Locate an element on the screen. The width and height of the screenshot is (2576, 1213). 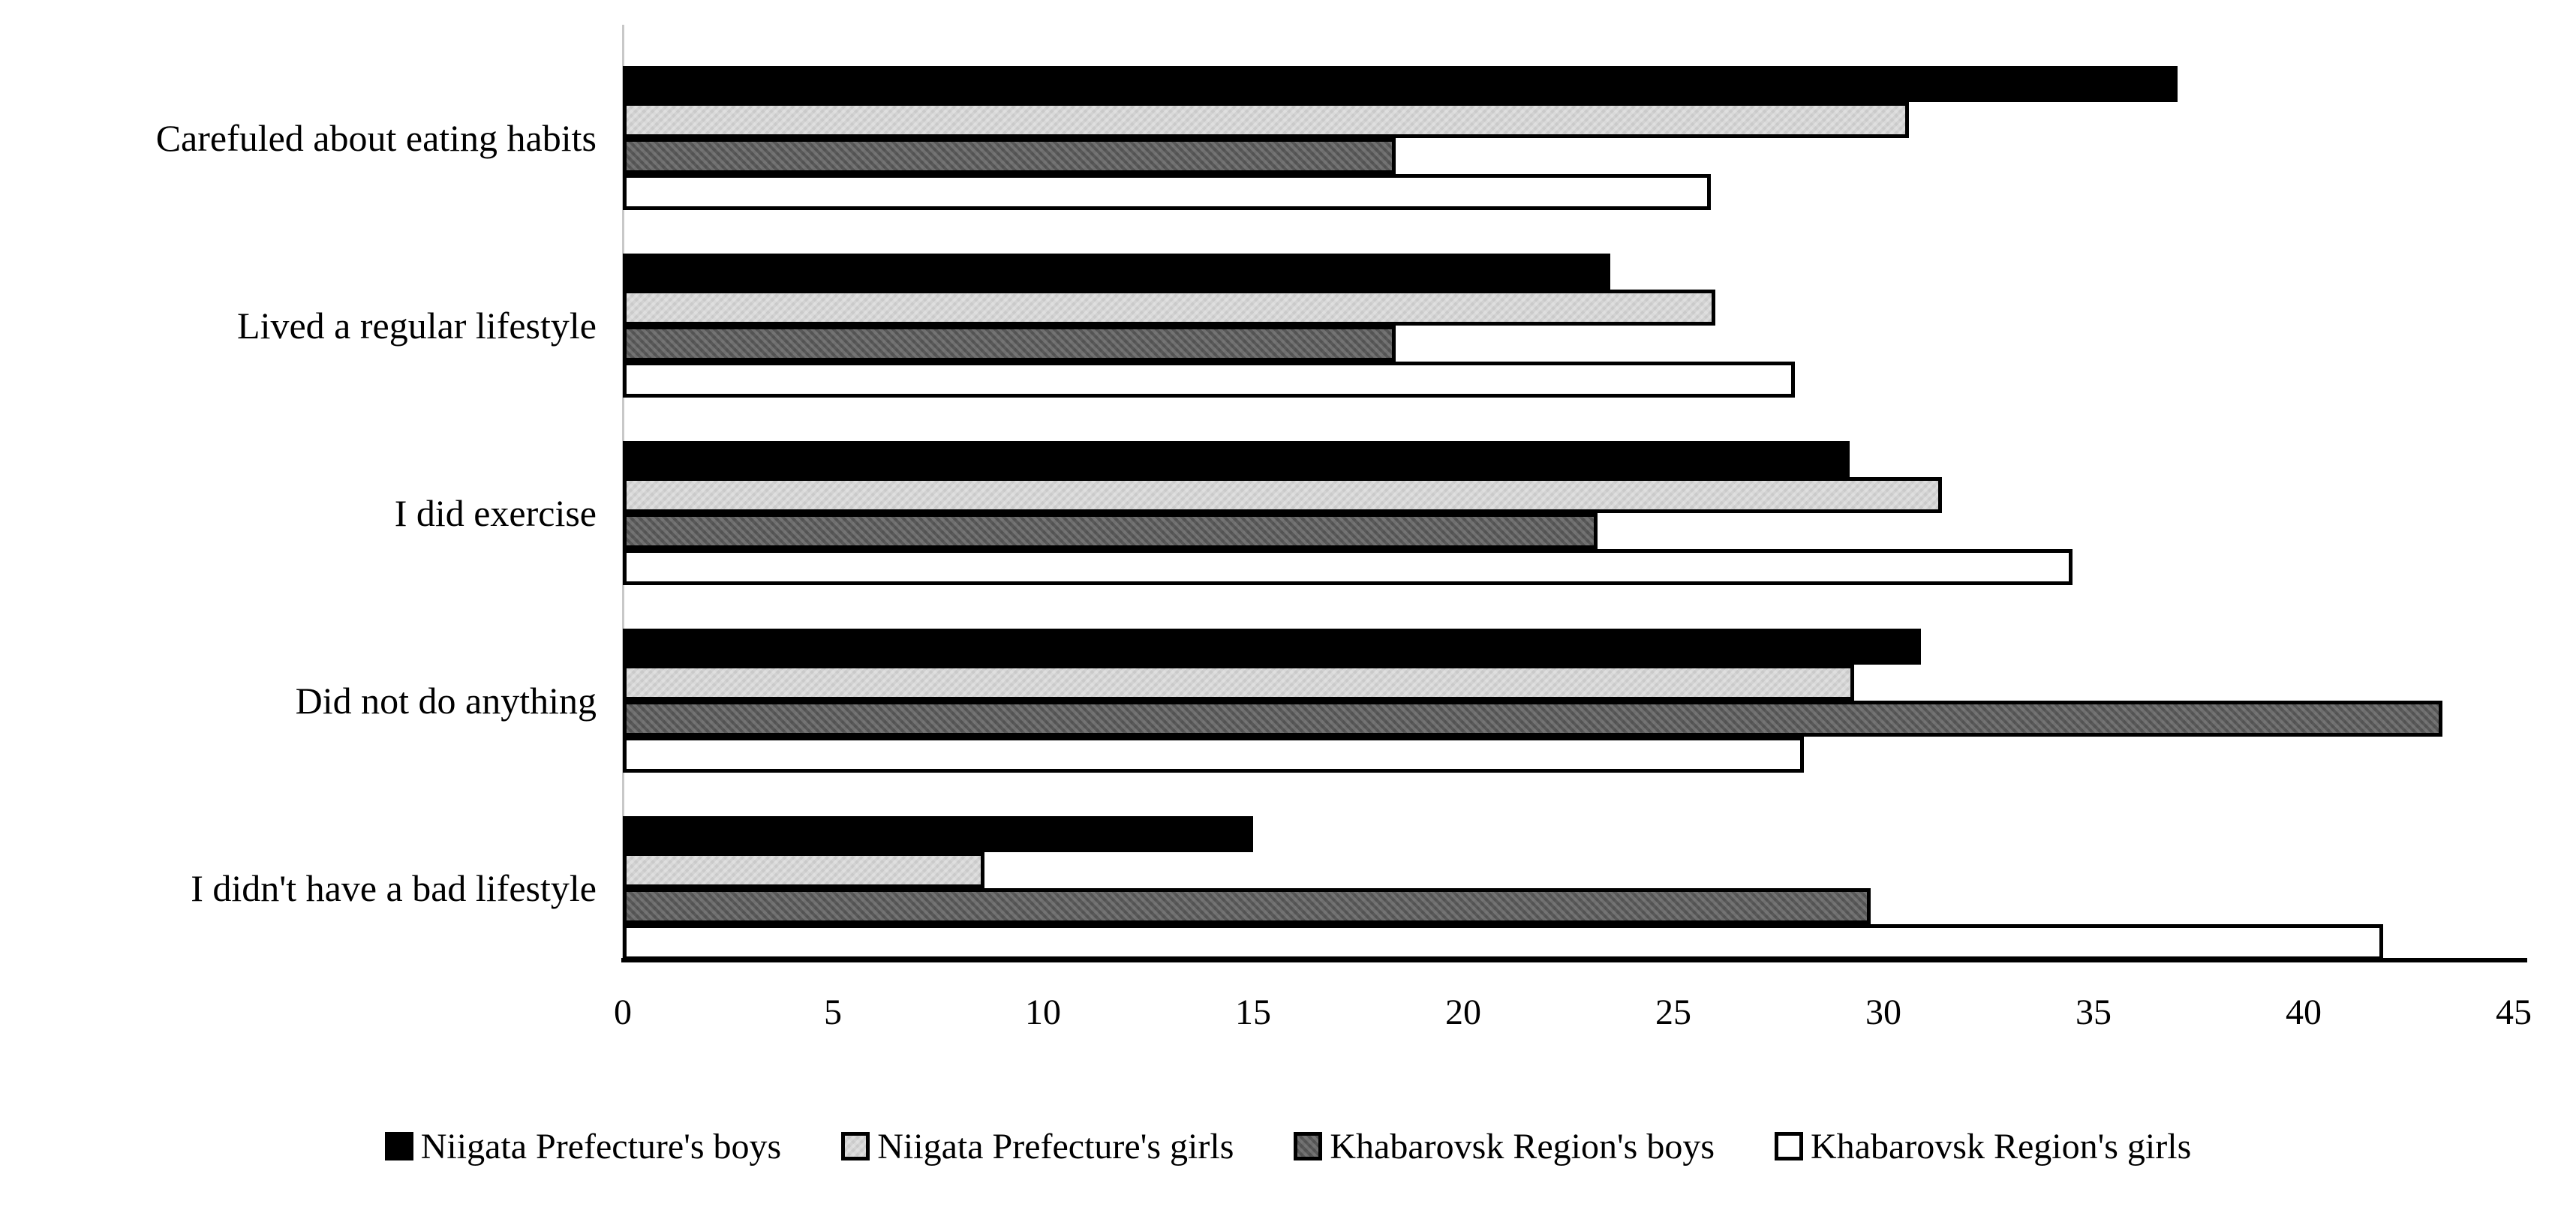
category-label: Carefuled about eating habits is located at coordinates (376, 138).